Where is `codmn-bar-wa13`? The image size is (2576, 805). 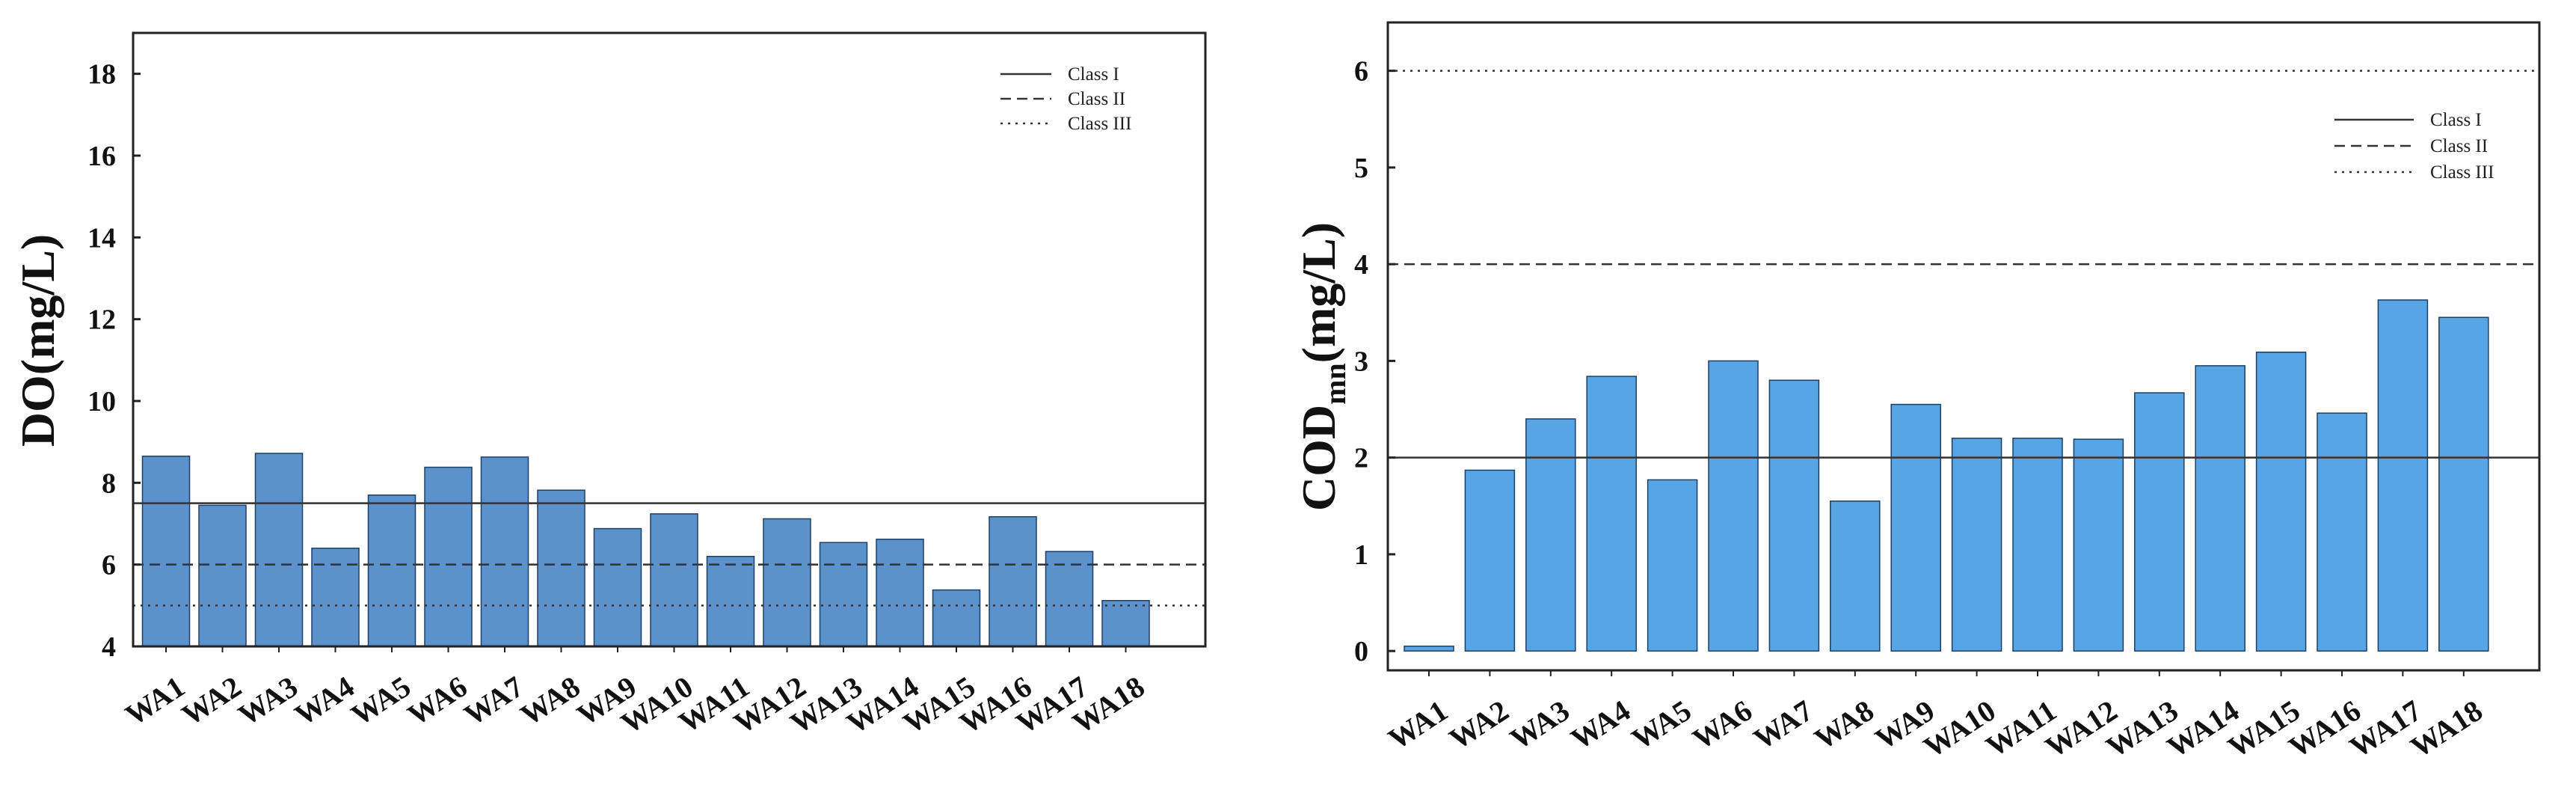 codmn-bar-wa13 is located at coordinates (2159, 522).